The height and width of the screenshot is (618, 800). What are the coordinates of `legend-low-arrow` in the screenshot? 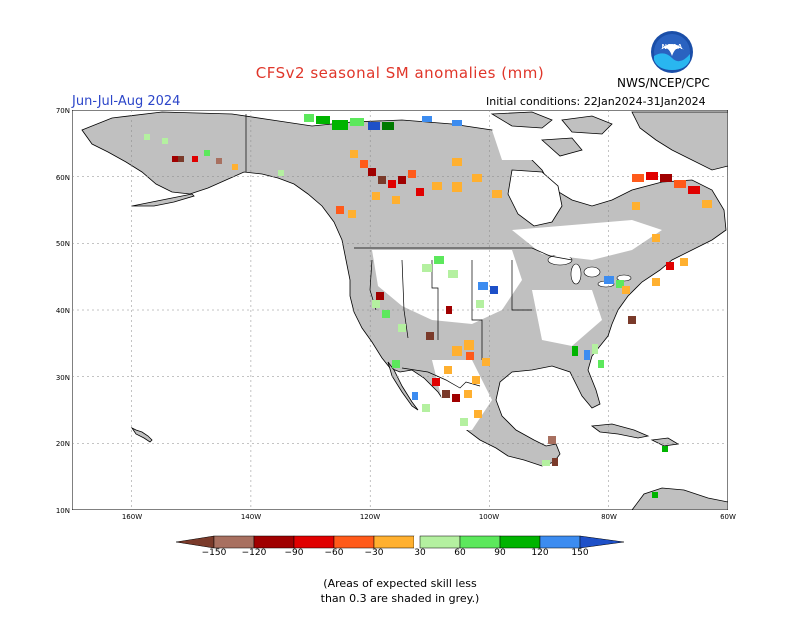 It's located at (195, 542).